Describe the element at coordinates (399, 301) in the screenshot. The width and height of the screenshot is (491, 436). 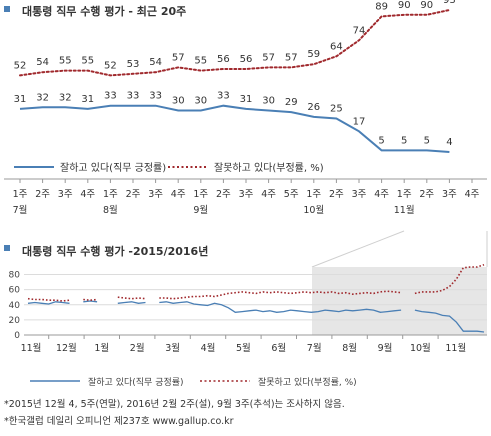
I see `recent-weeks-highlight` at that location.